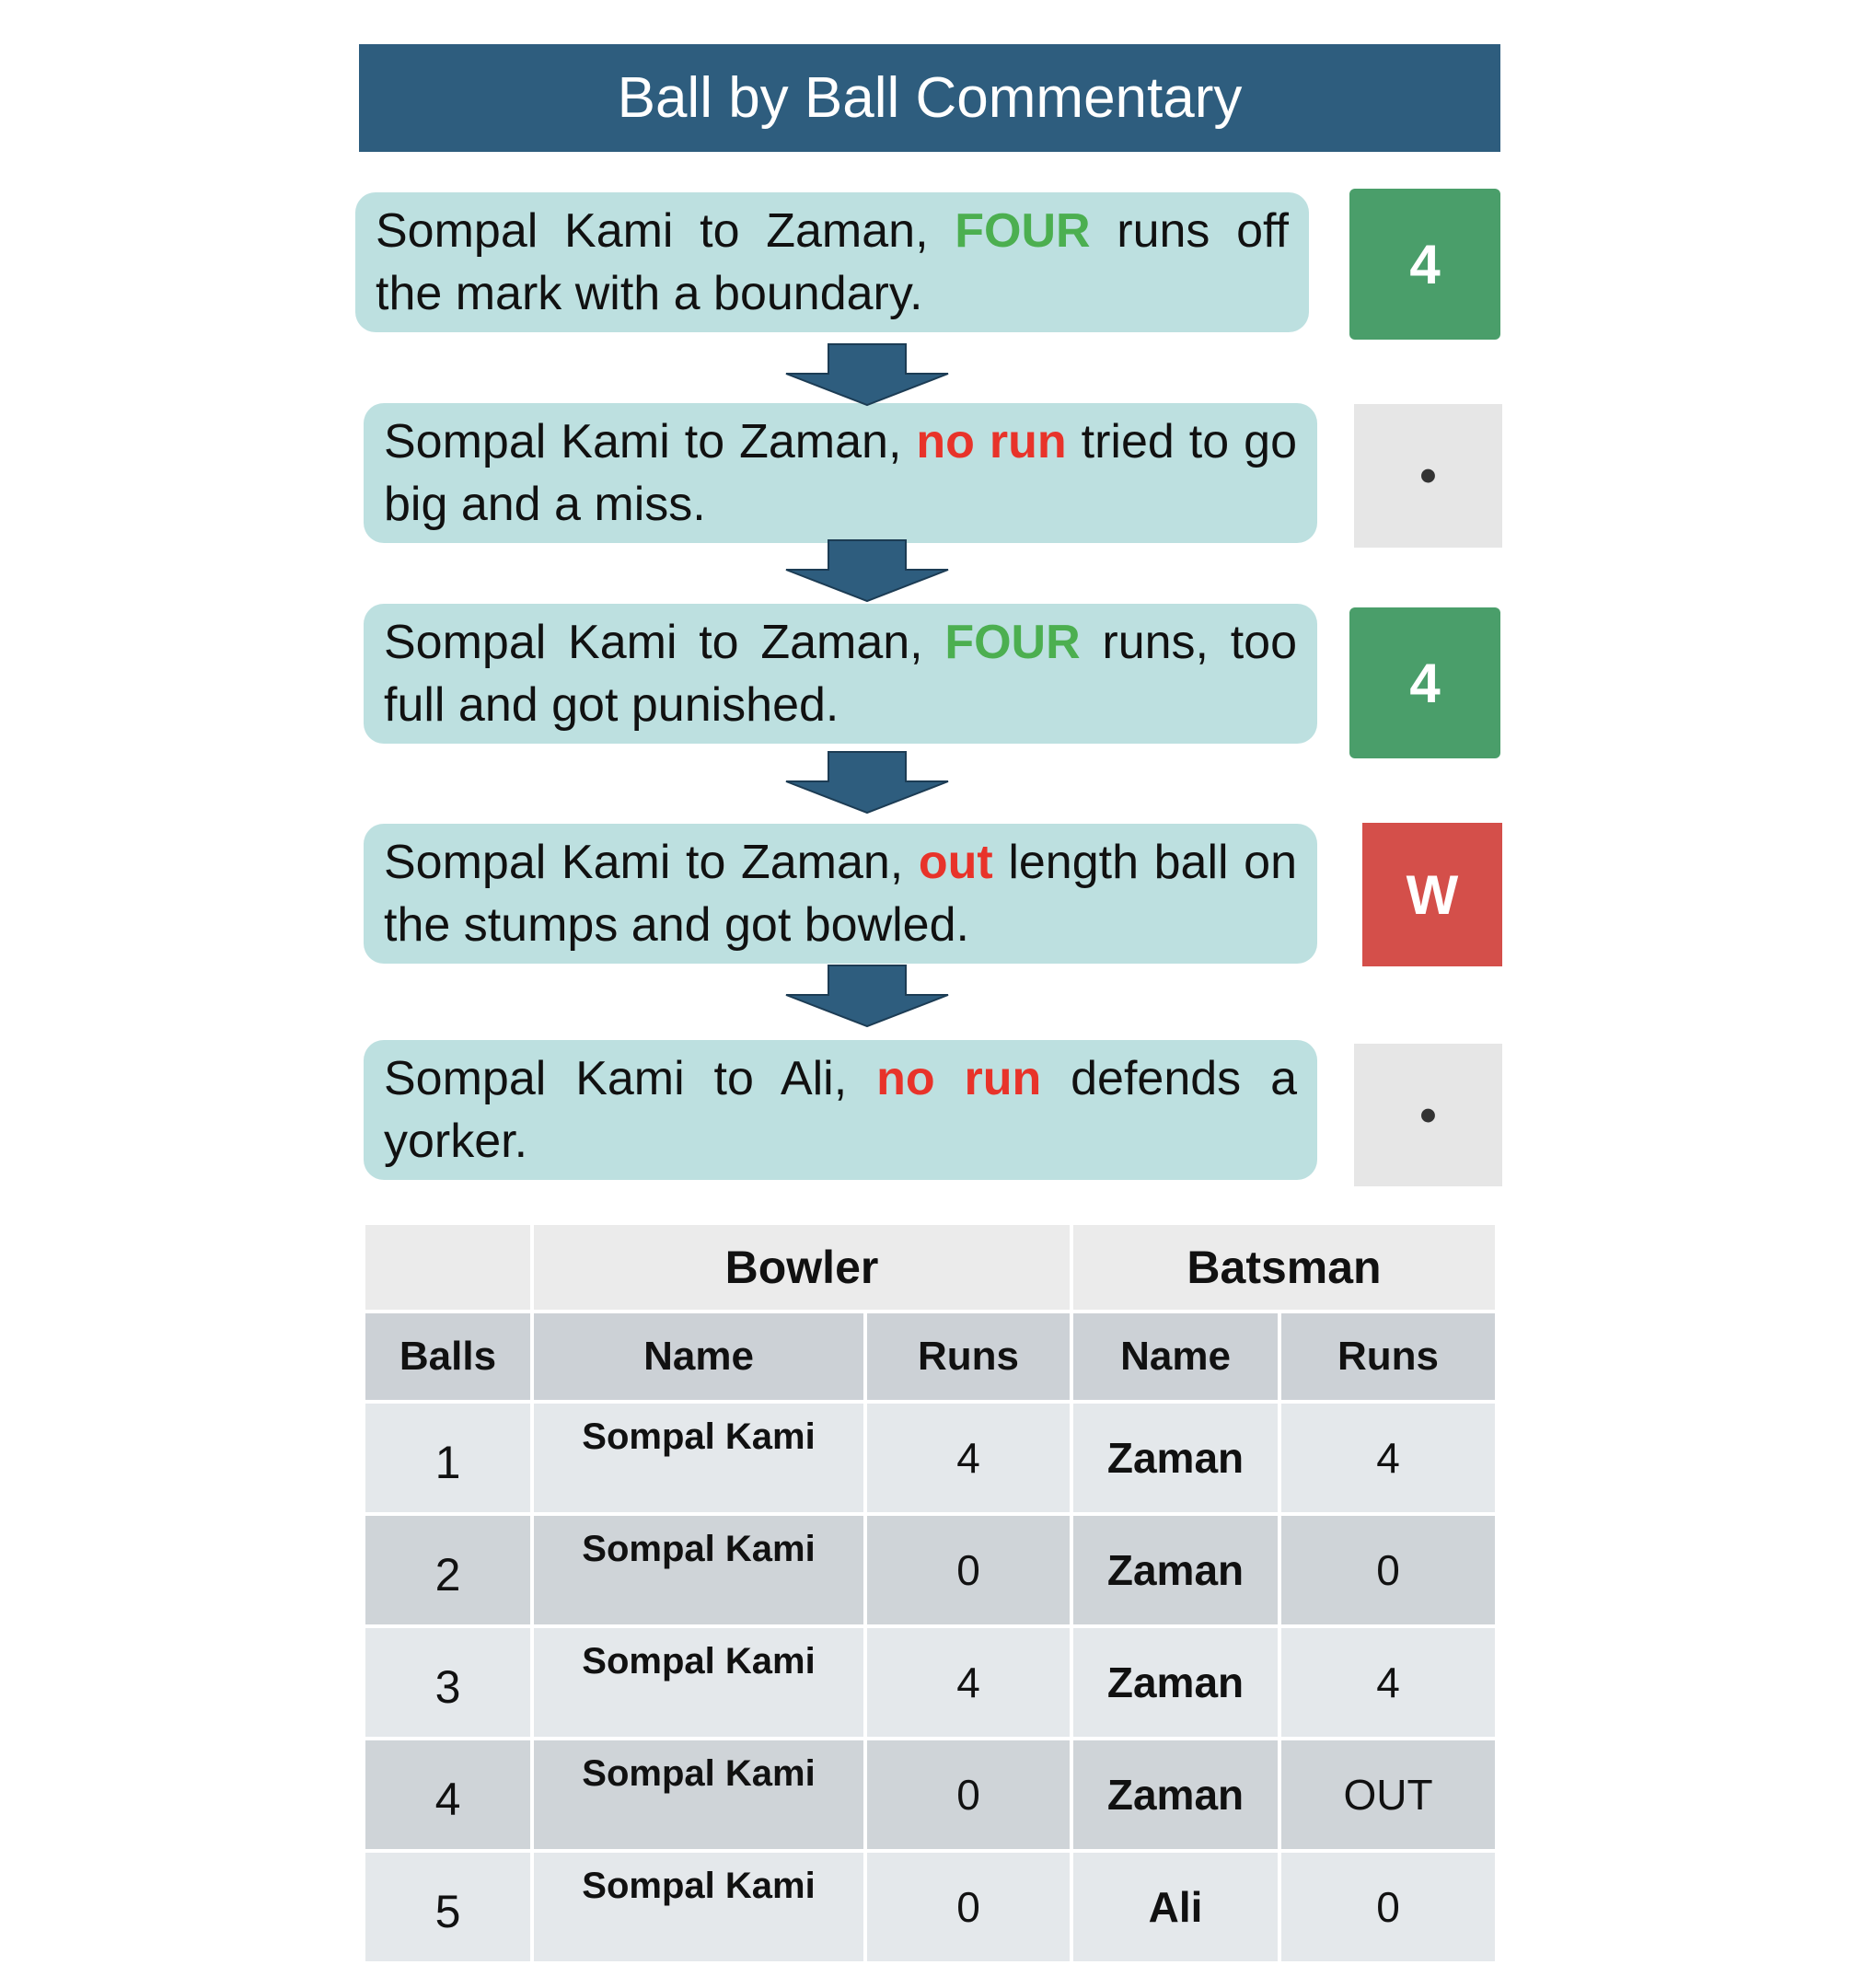 The image size is (1864, 1988). Describe the element at coordinates (448, 1458) in the screenshot. I see `balls-cell: 1` at that location.